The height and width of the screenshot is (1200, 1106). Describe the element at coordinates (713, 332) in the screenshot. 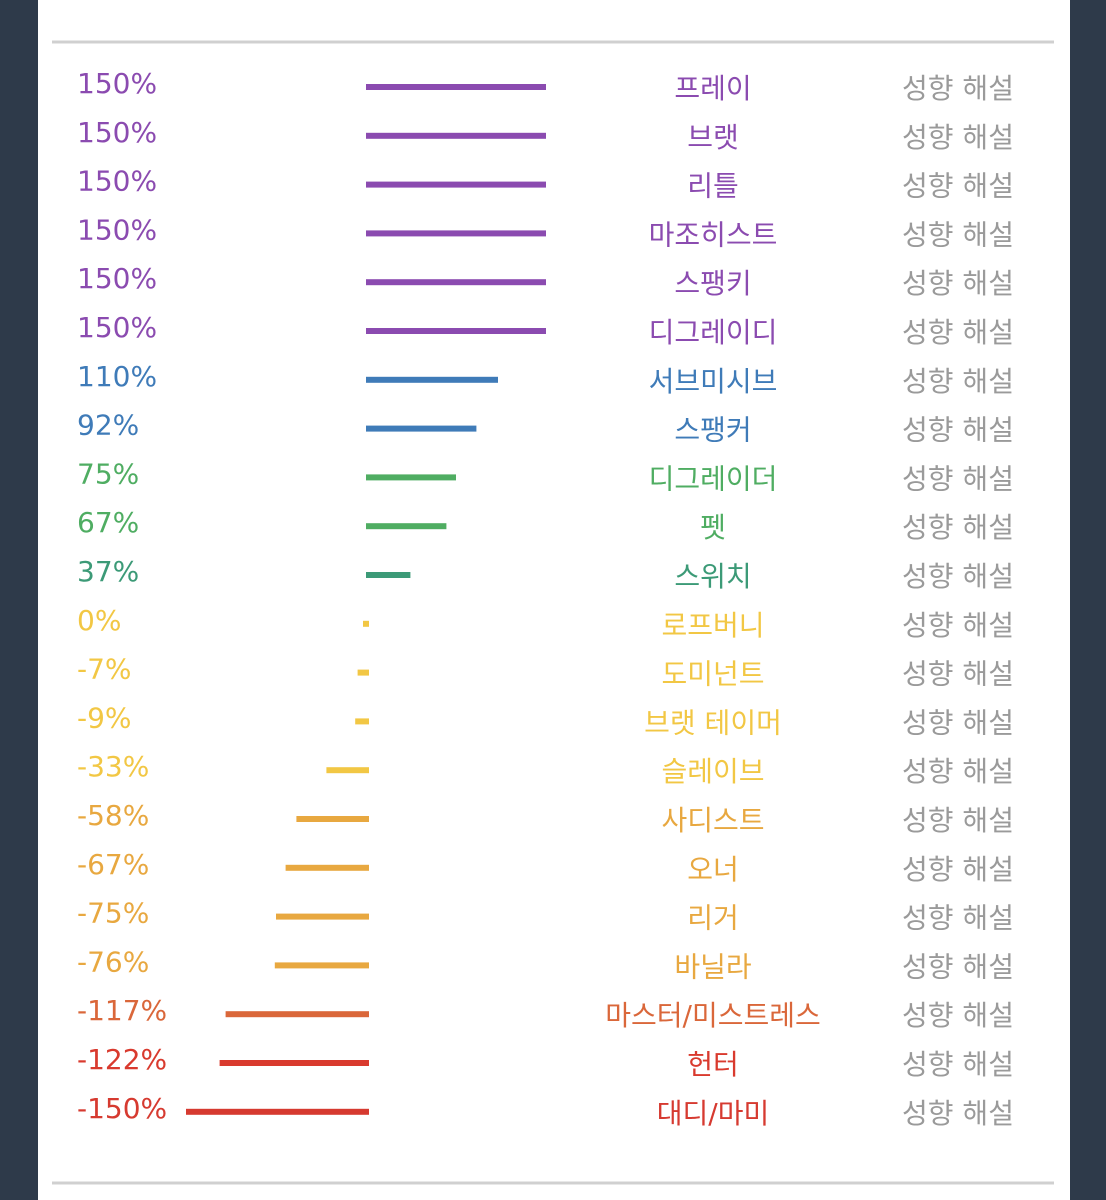

I see `trait-name: 디그레이디` at that location.